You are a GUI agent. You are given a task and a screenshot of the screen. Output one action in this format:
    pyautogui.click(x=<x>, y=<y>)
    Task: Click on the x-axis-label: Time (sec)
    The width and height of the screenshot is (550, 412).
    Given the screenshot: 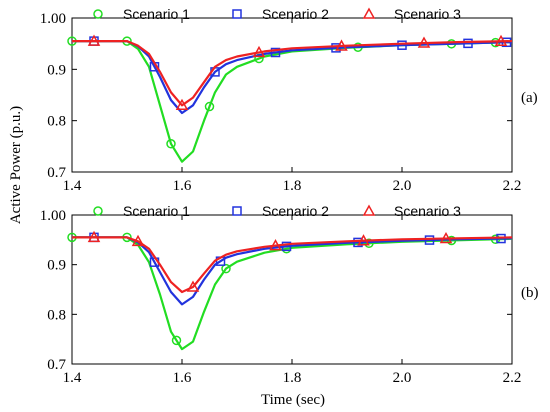 What is the action you would take?
    pyautogui.click(x=293, y=400)
    